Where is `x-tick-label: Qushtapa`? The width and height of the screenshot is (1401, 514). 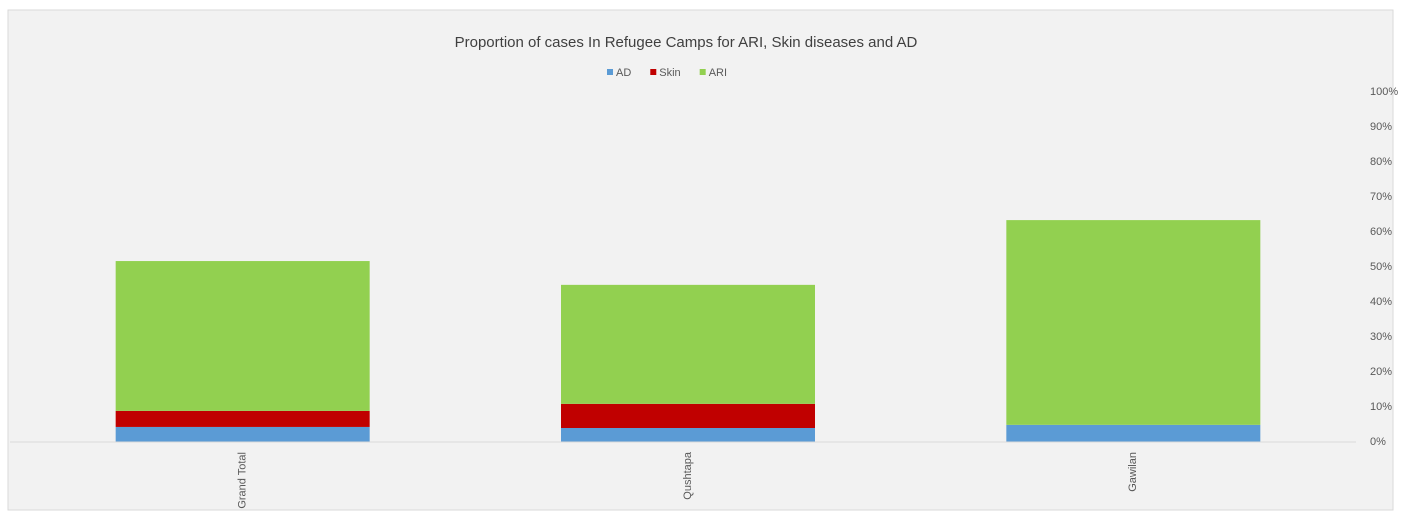
x-tick-label: Qushtapa is located at coordinates (688, 475).